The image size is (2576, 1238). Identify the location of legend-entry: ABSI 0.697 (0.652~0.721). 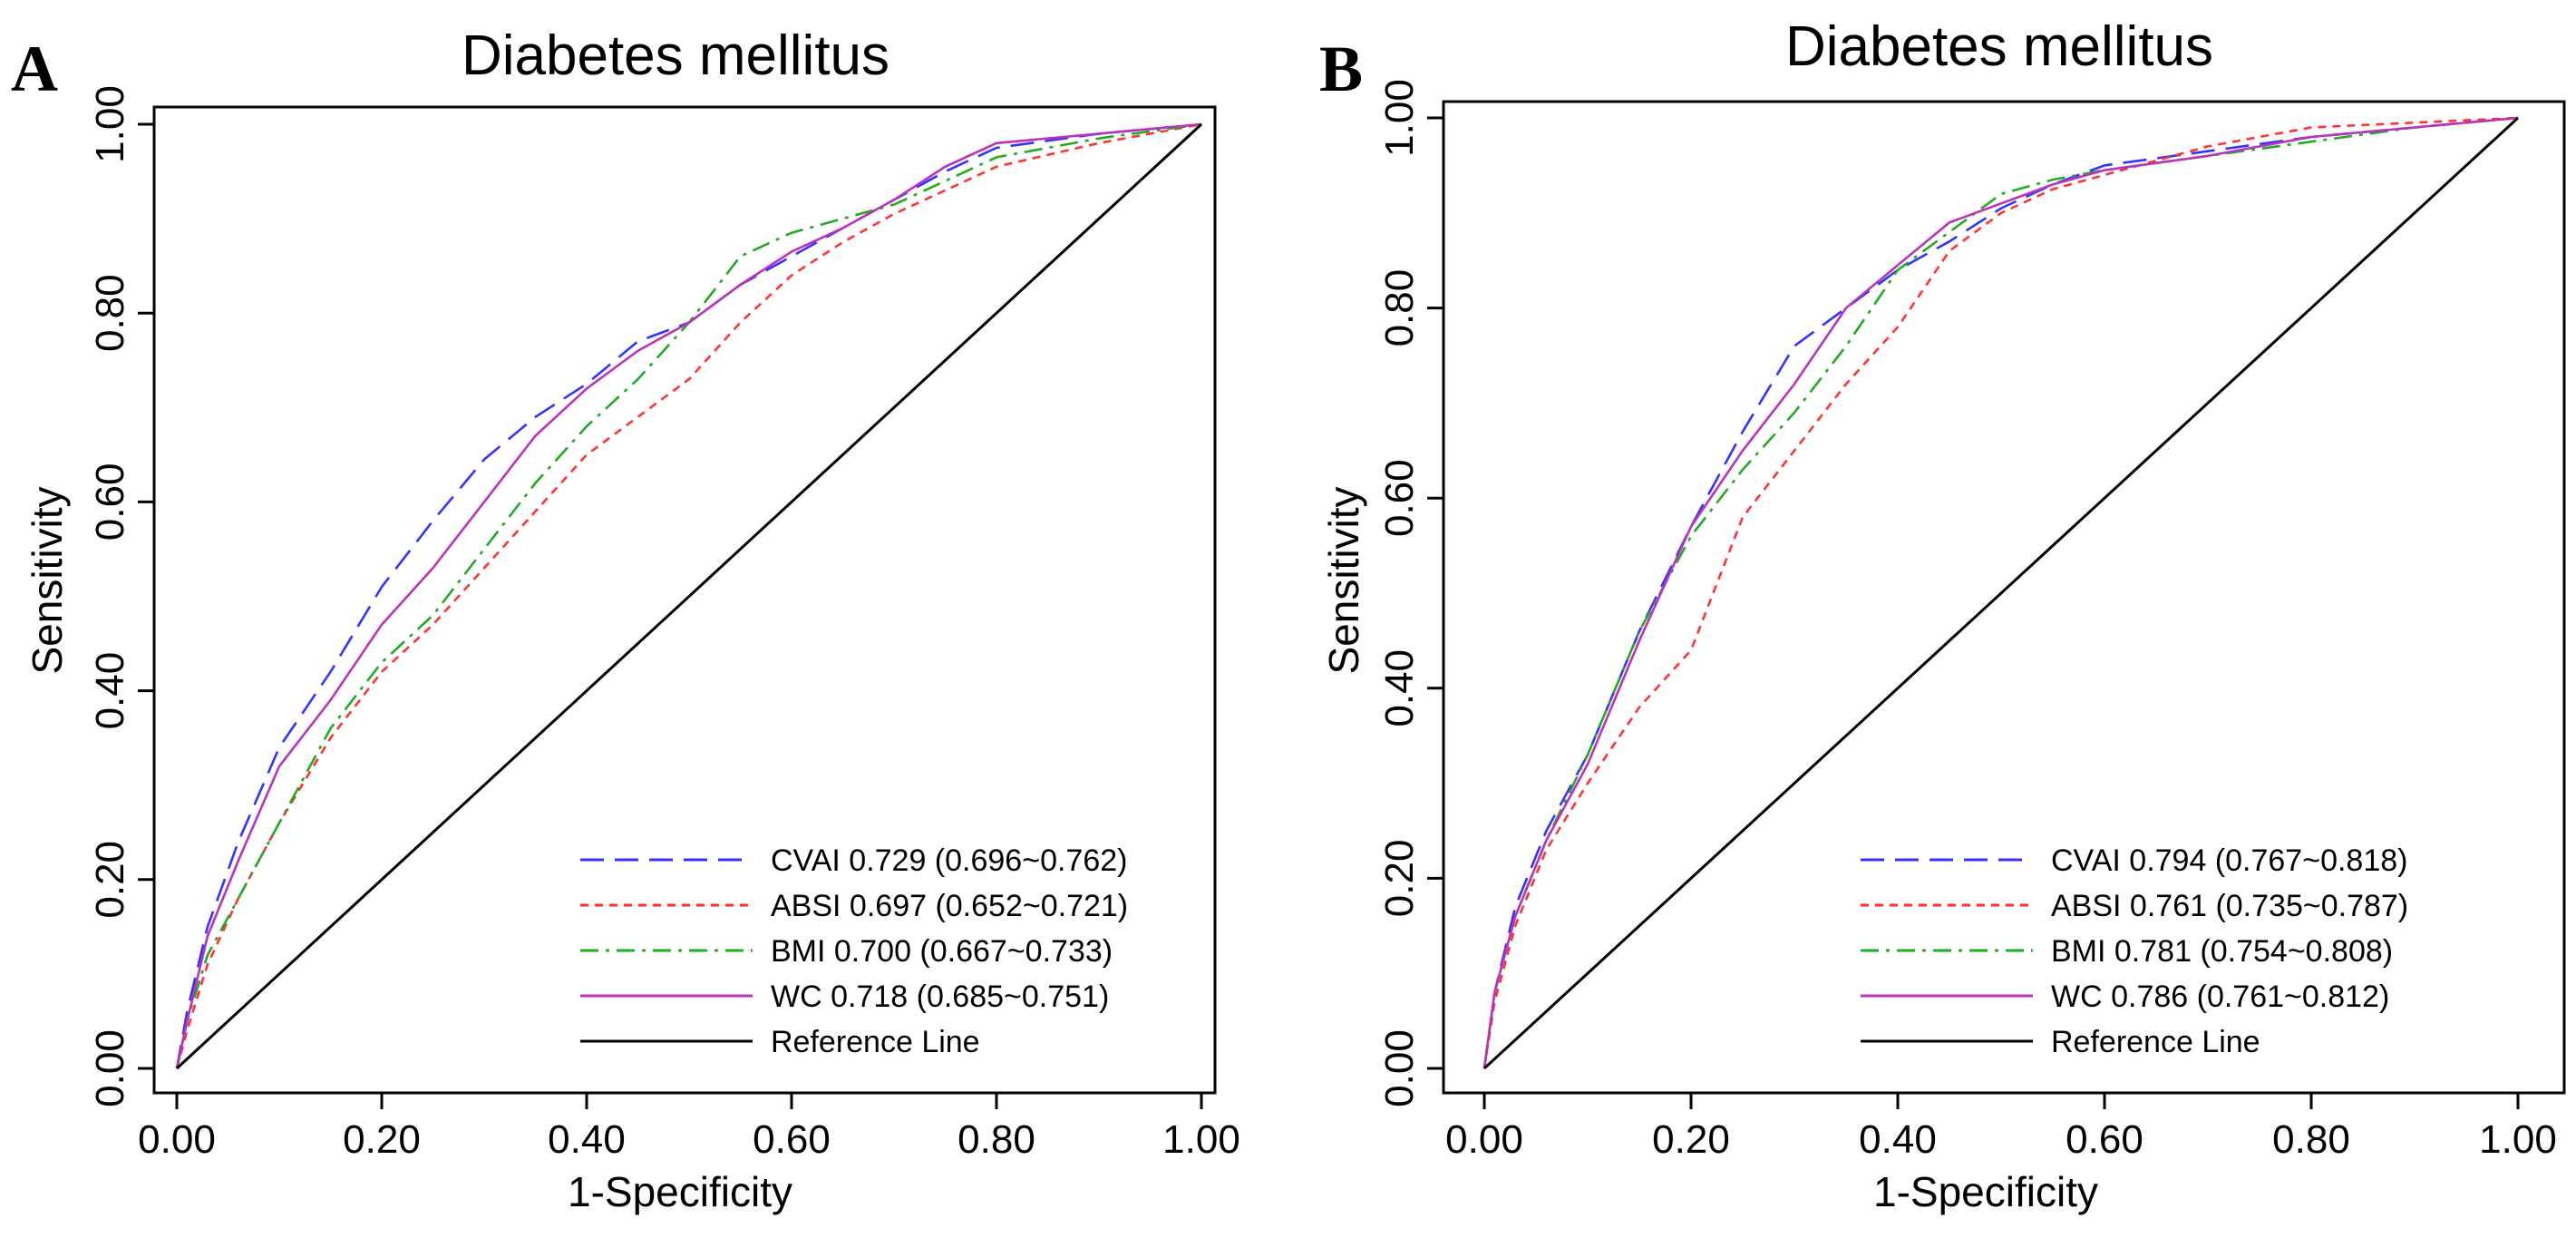
(949, 906).